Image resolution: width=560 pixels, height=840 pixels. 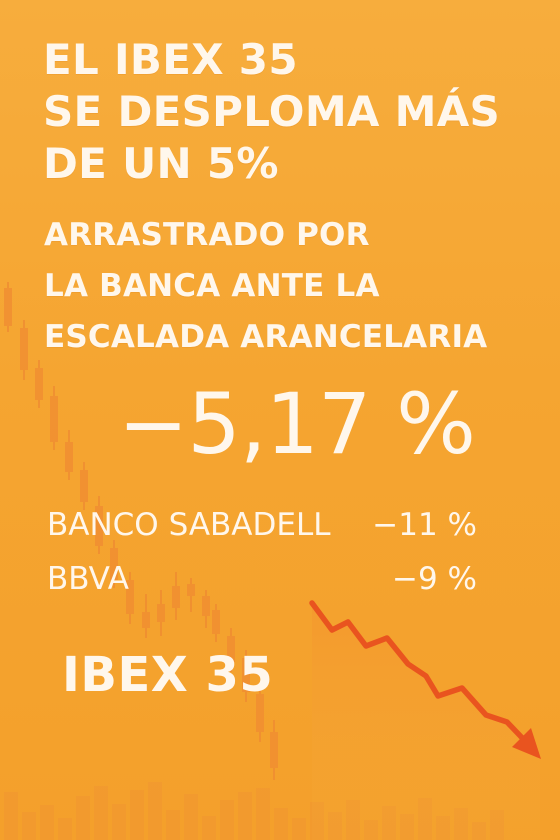 I want to click on stock-row: BBVA −9 %, so click(x=262, y=581).